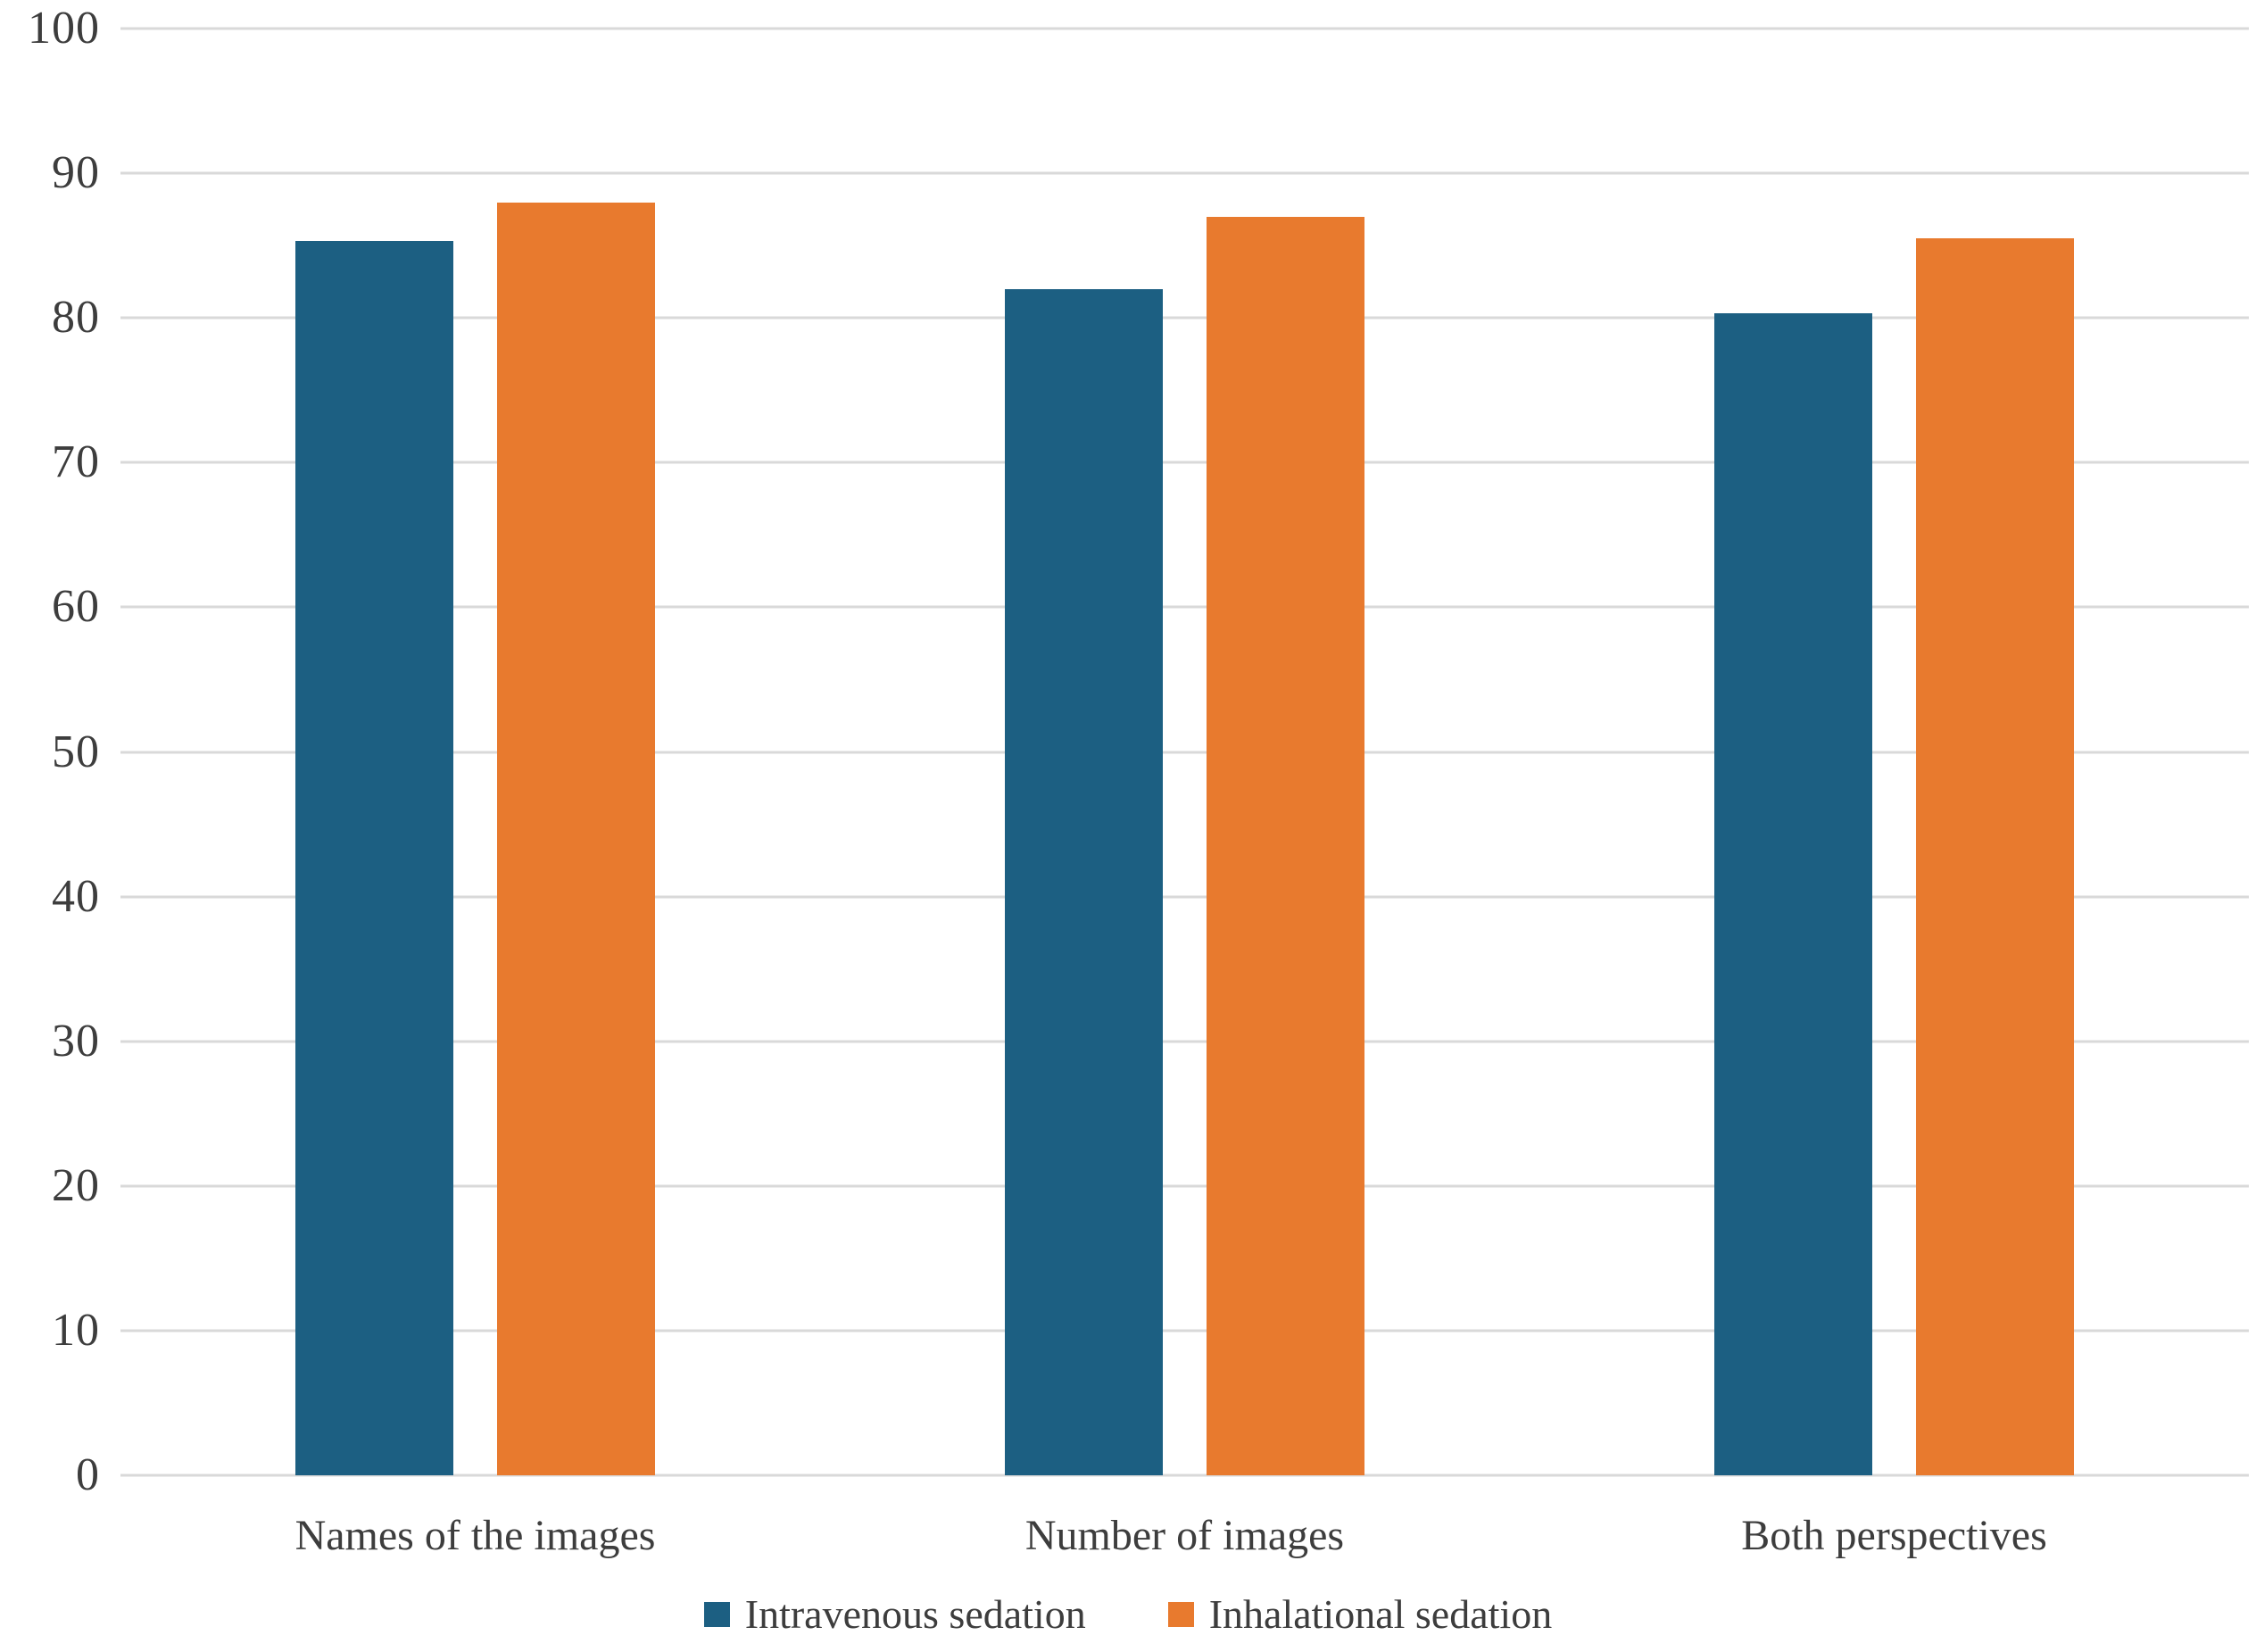 The width and height of the screenshot is (2256, 1652). Describe the element at coordinates (76, 896) in the screenshot. I see `y-tick-label-40: 40` at that location.